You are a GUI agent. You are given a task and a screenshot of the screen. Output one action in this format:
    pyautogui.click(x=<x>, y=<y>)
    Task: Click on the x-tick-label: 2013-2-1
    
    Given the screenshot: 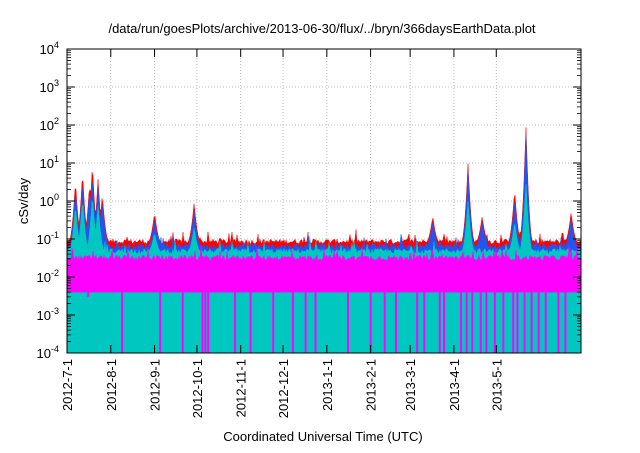 What is the action you would take?
    pyautogui.click(x=371, y=385)
    